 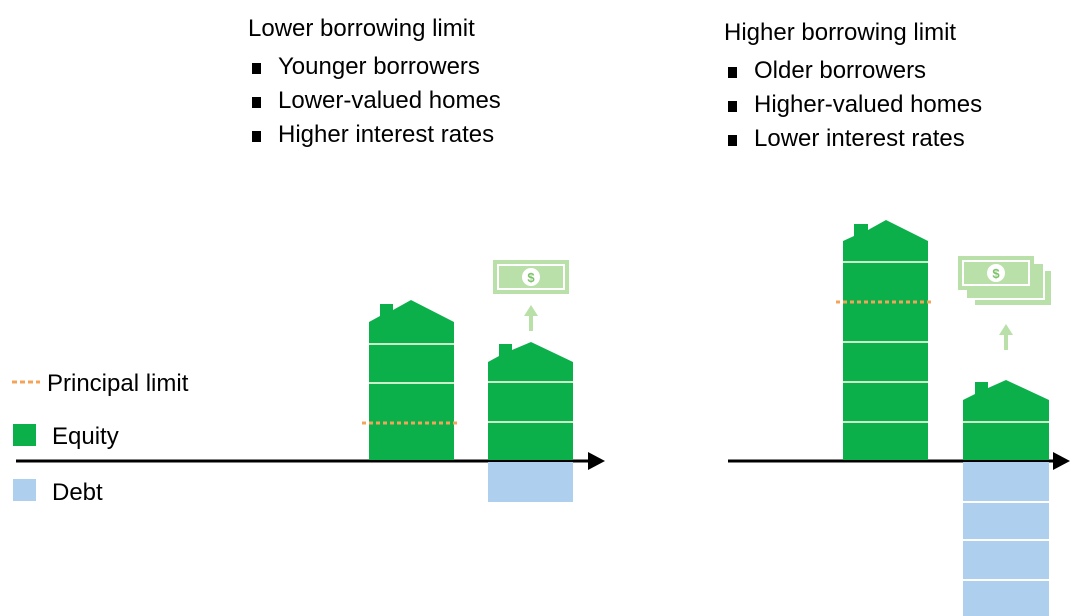 What do you see at coordinates (899, 461) in the screenshot?
I see `right-axis-arrow` at bounding box center [899, 461].